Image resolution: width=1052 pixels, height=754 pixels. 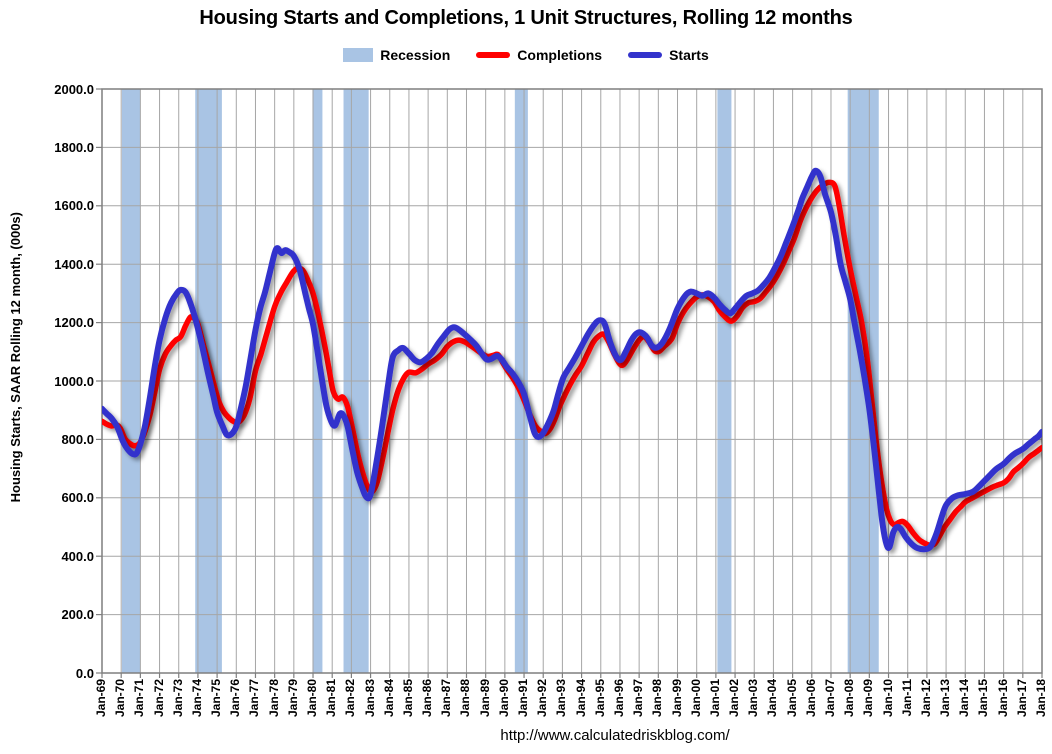 I want to click on x-axis-tick-label: Jan-79, so click(x=292, y=698).